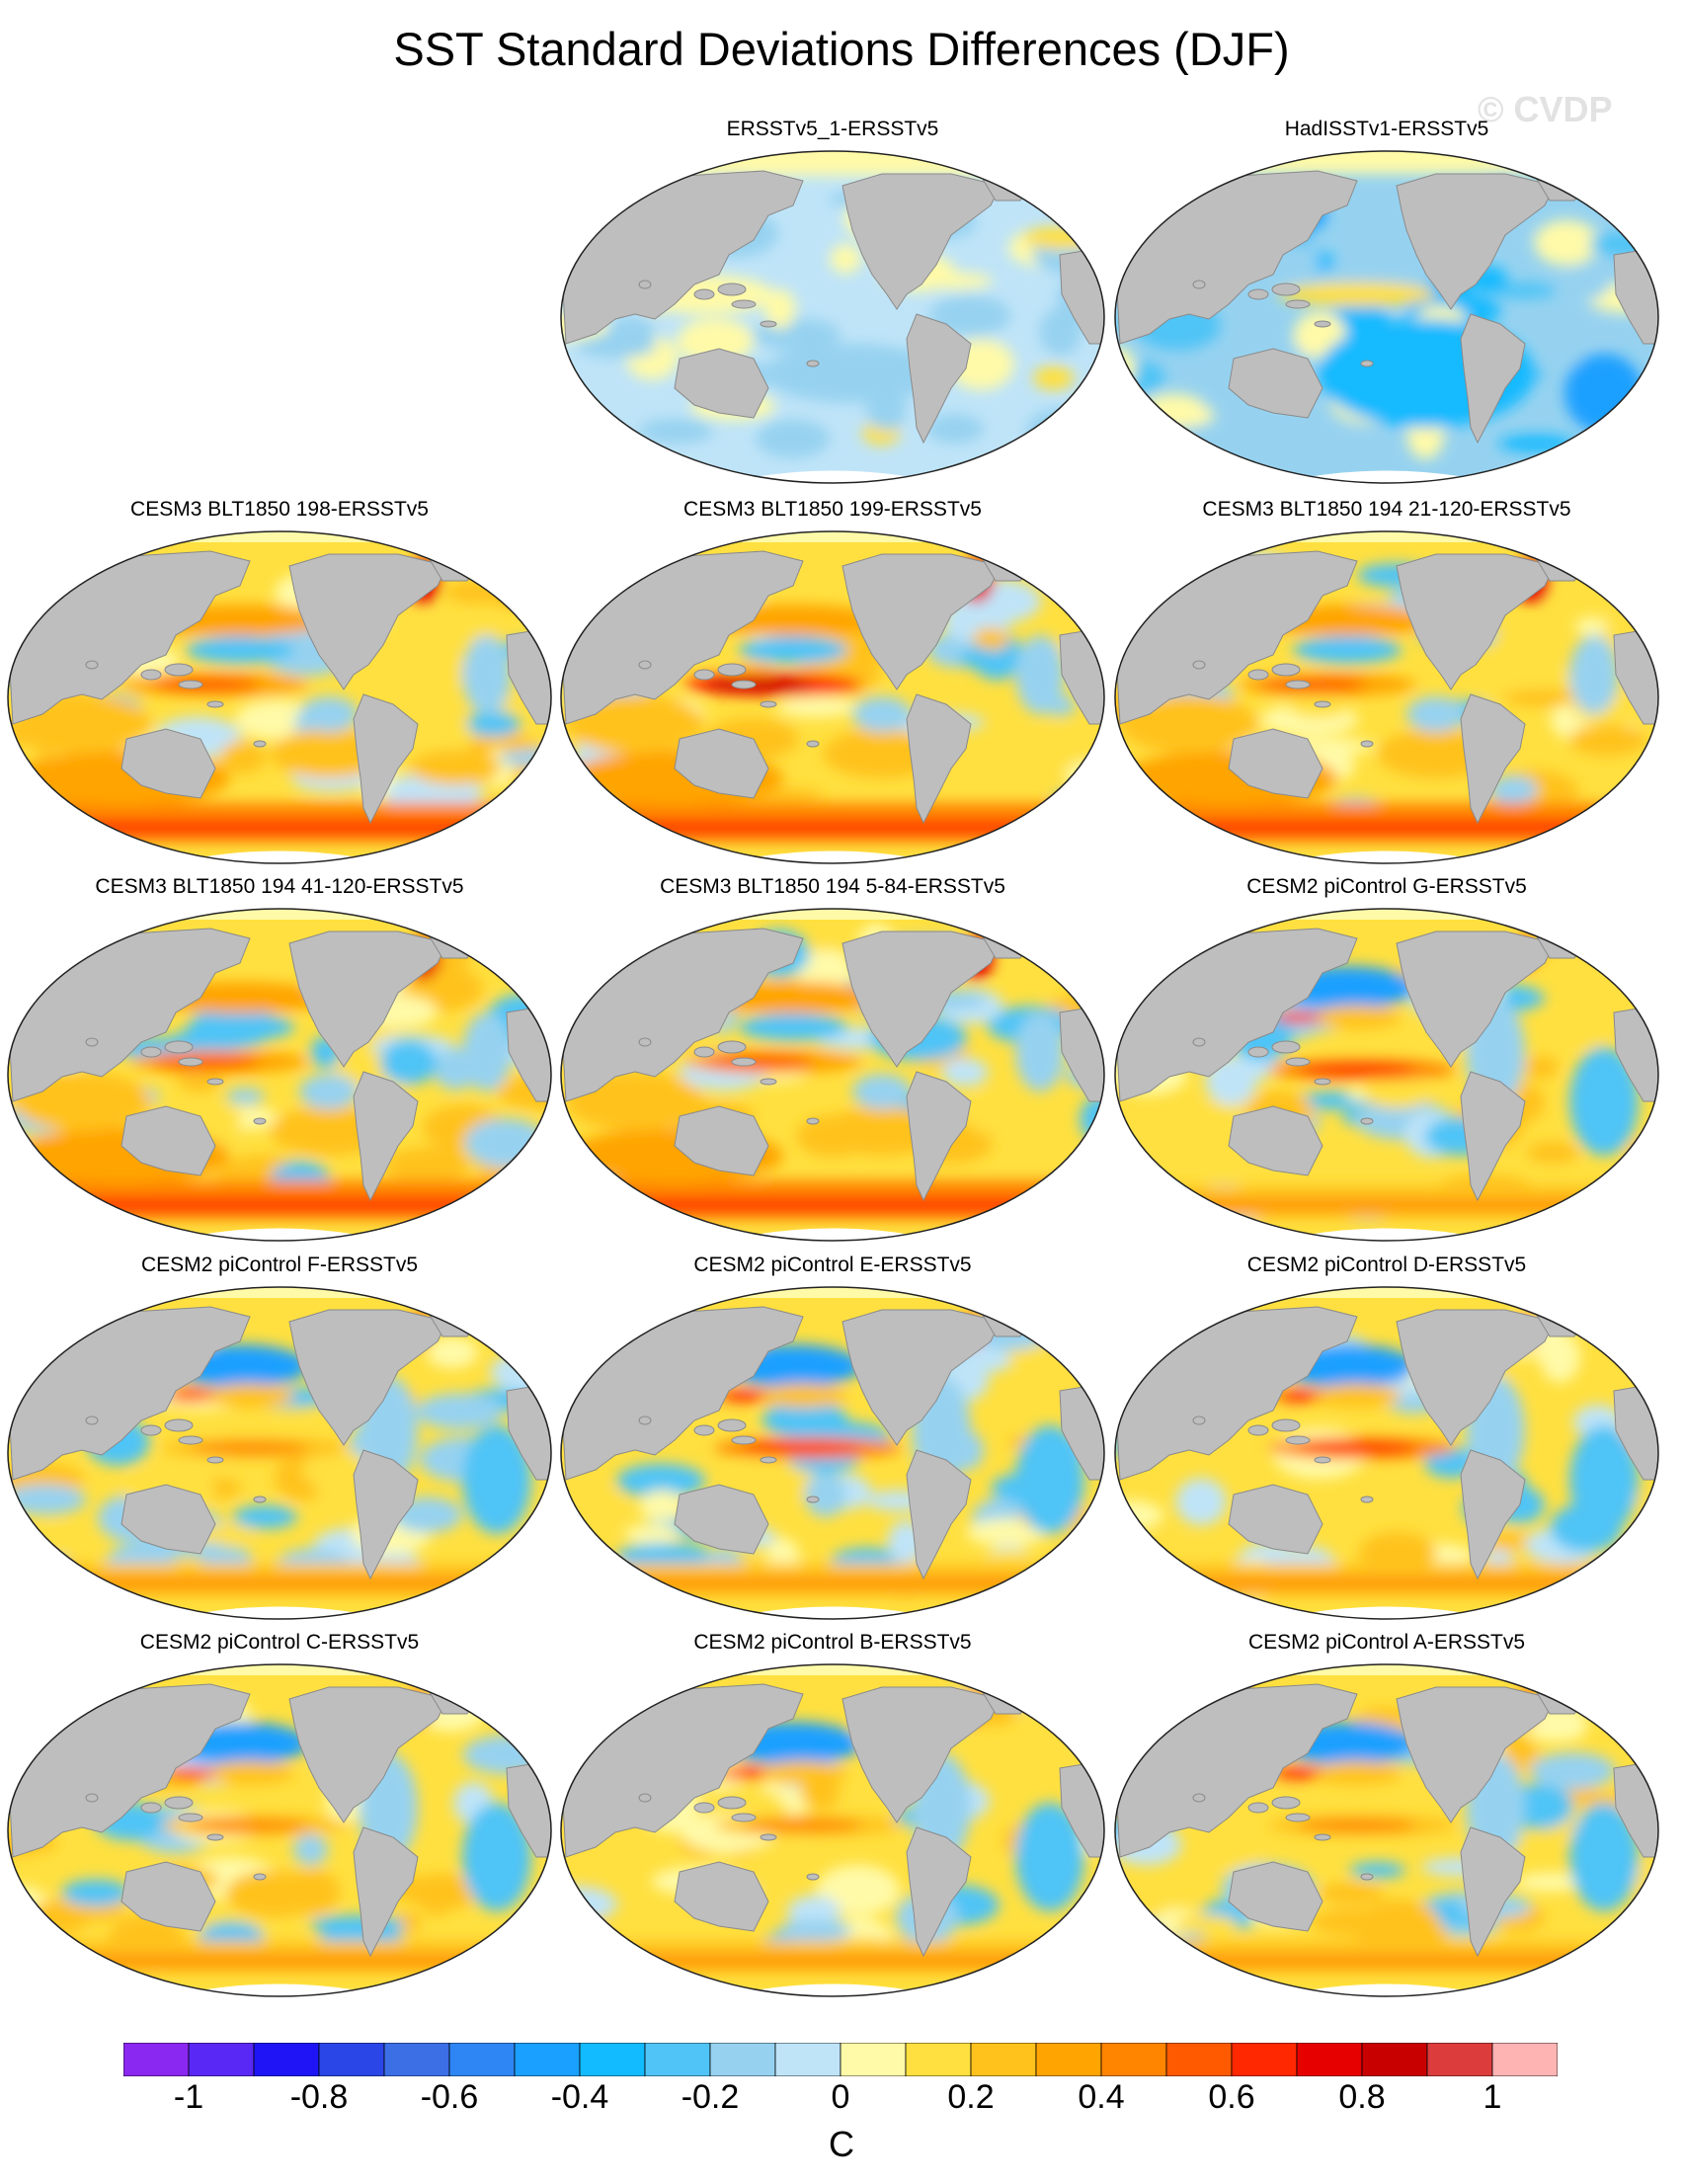 The height and width of the screenshot is (2184, 1683). I want to click on colorbar-tick-labels: -1 -0.8 -0.6 -0.4 -0.2 0 0.2 0.4 0.6 0.8 1, so click(841, 2103).